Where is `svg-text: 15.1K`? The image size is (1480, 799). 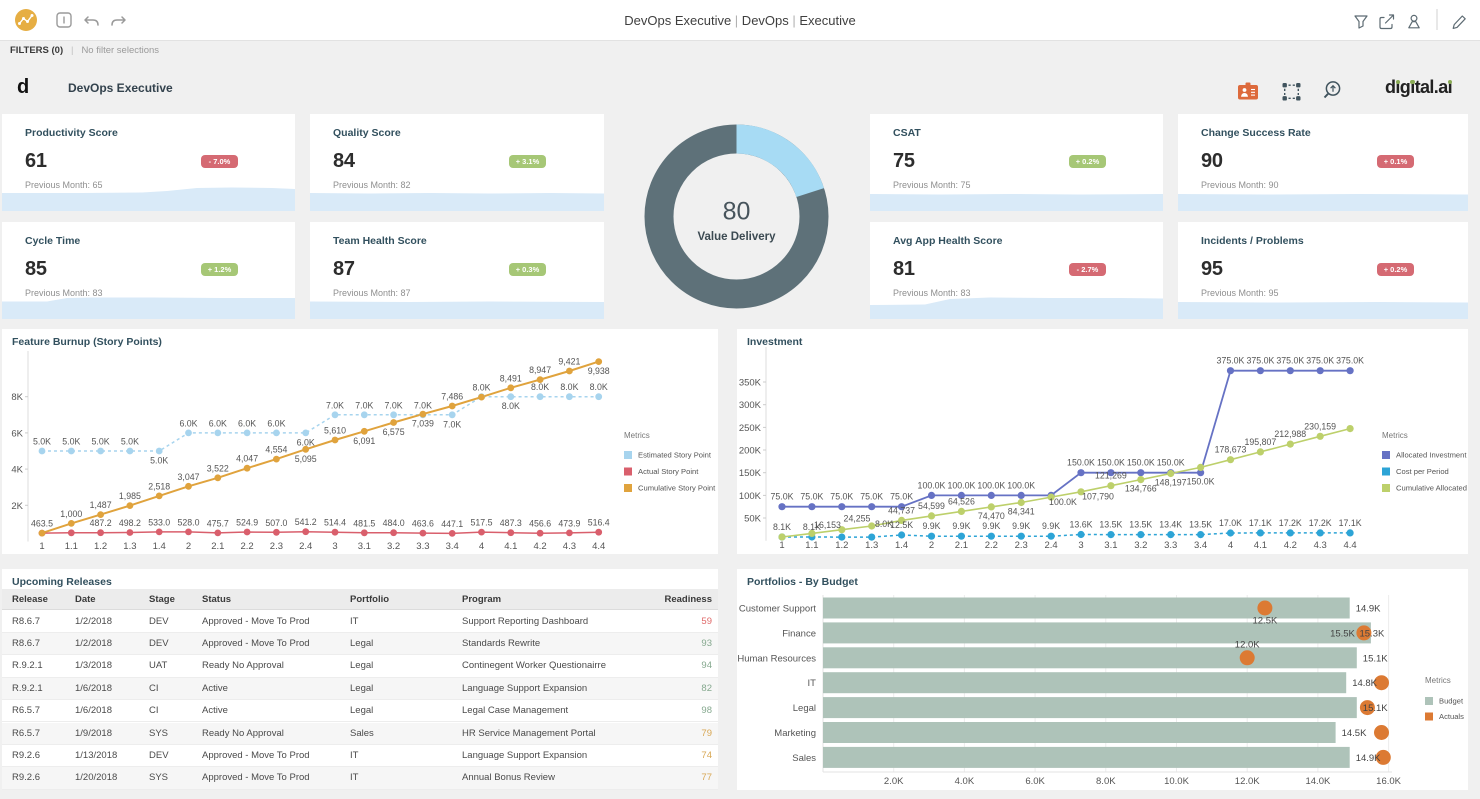
svg-text: 15.1K is located at coordinates (1375, 708).